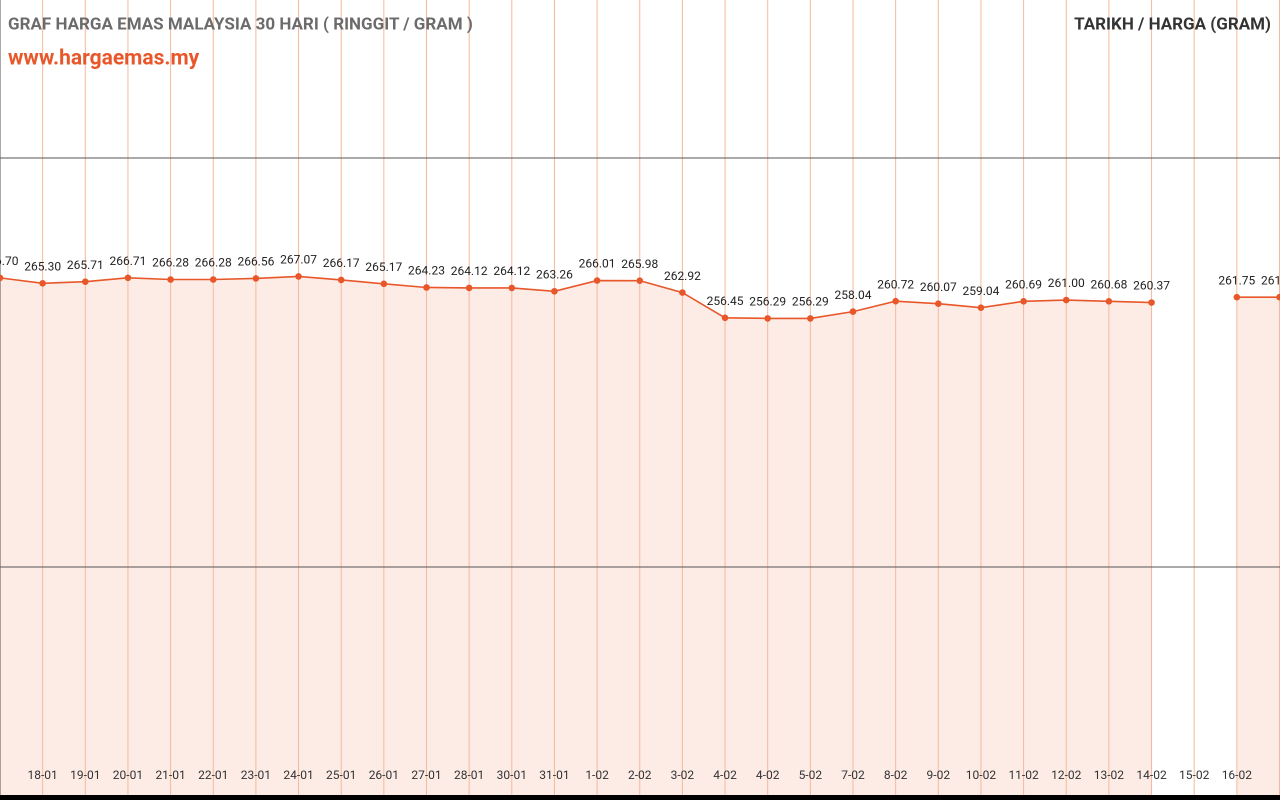 This screenshot has width=1280, height=800. What do you see at coordinates (469, 775) in the screenshot?
I see `x-tick-label: 28-01` at bounding box center [469, 775].